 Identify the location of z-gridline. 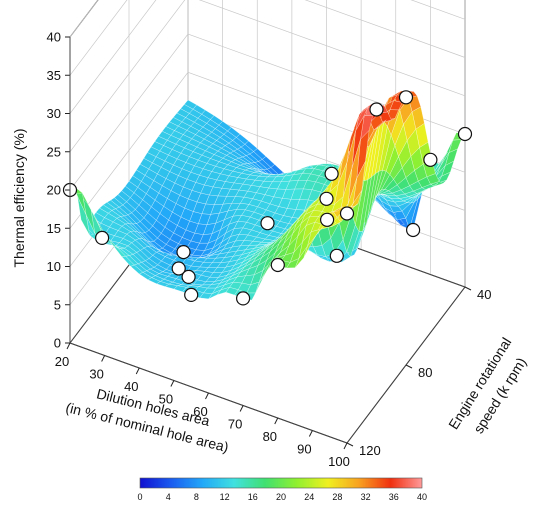
(267, 38).